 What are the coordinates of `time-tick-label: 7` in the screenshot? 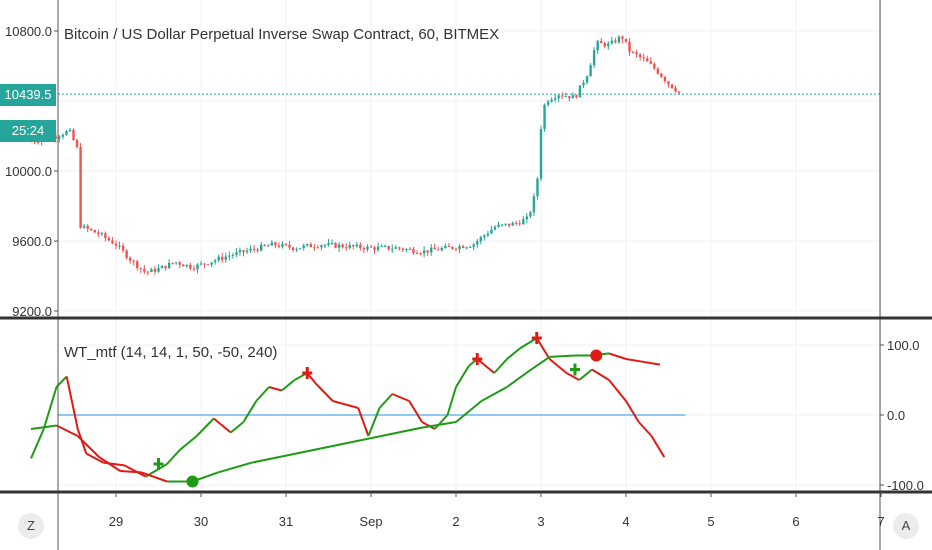 It's located at (880, 521).